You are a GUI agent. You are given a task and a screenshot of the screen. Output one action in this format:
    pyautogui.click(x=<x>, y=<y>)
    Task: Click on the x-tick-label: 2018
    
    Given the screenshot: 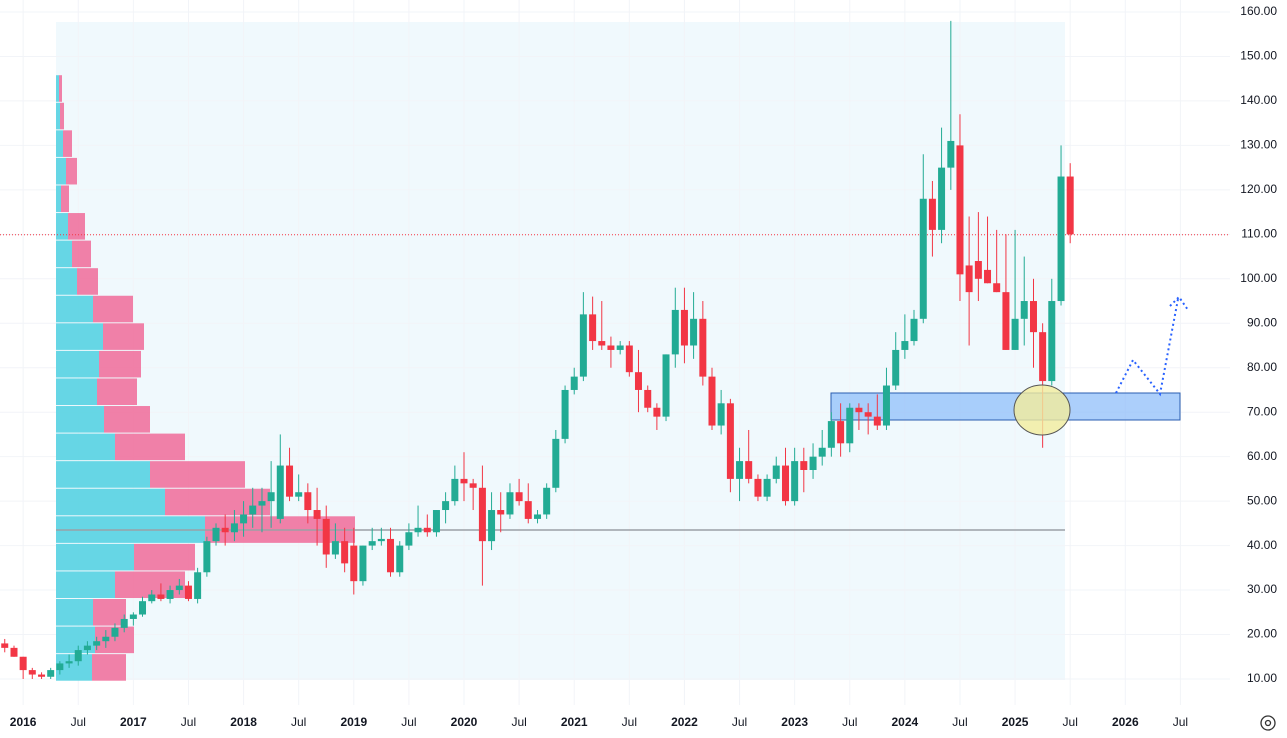 What is the action you would take?
    pyautogui.click(x=243, y=722)
    